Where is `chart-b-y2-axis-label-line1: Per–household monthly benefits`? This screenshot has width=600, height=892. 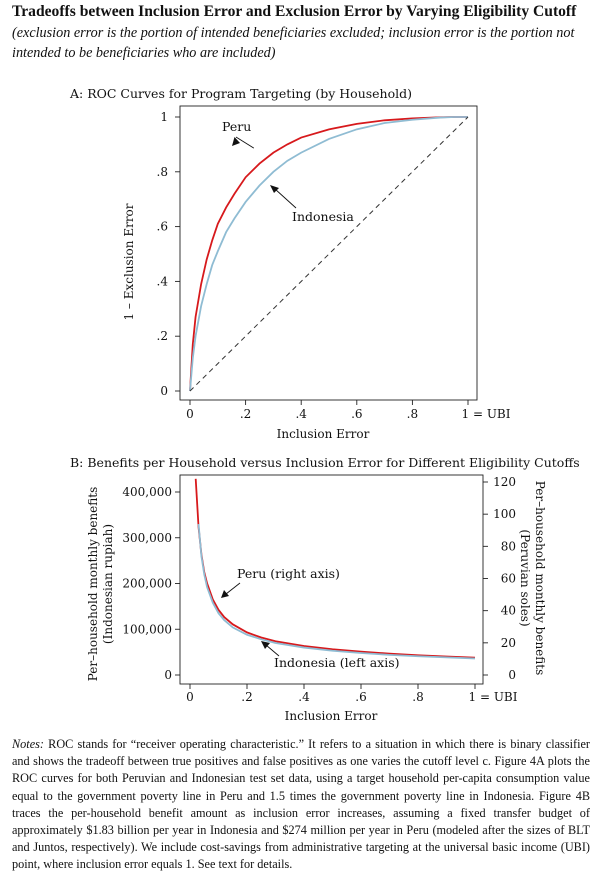 chart-b-y2-axis-label-line1: Per–household monthly benefits is located at coordinates (540, 578).